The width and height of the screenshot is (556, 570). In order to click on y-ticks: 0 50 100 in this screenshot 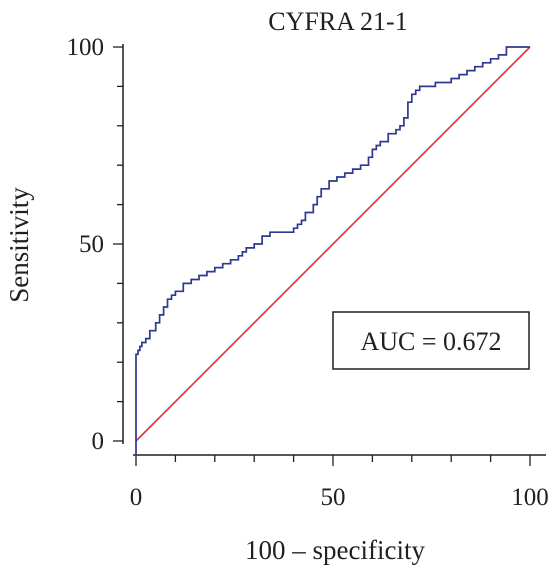, I will do `click(95, 244)`.